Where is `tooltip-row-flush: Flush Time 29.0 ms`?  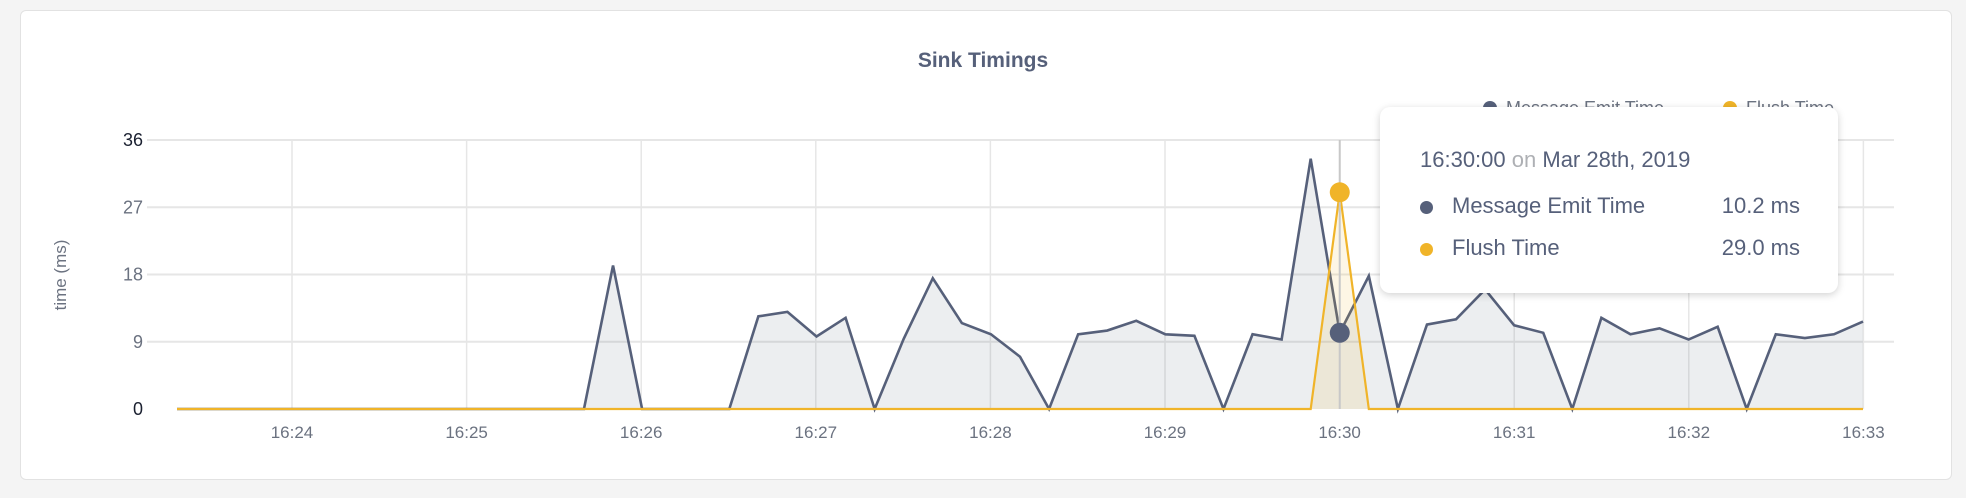
tooltip-row-flush: Flush Time 29.0 ms is located at coordinates (1610, 249).